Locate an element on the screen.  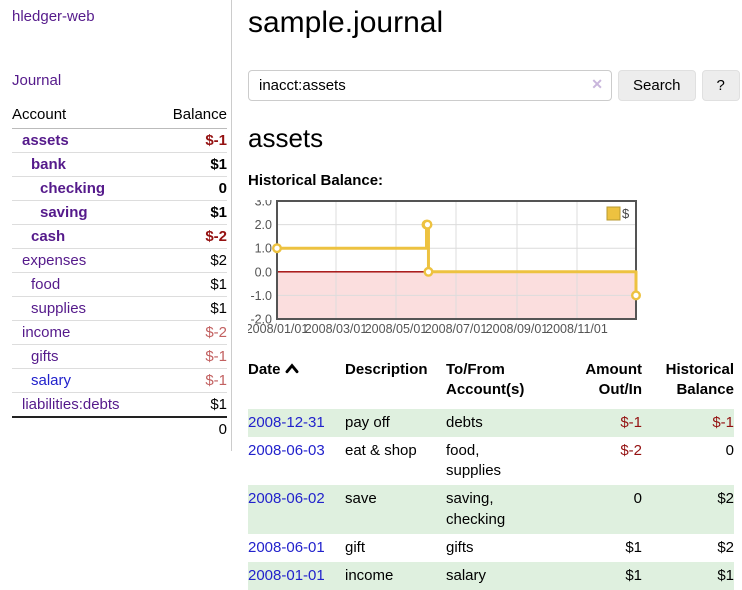
page-title: sample.journal is located at coordinates (346, 22).